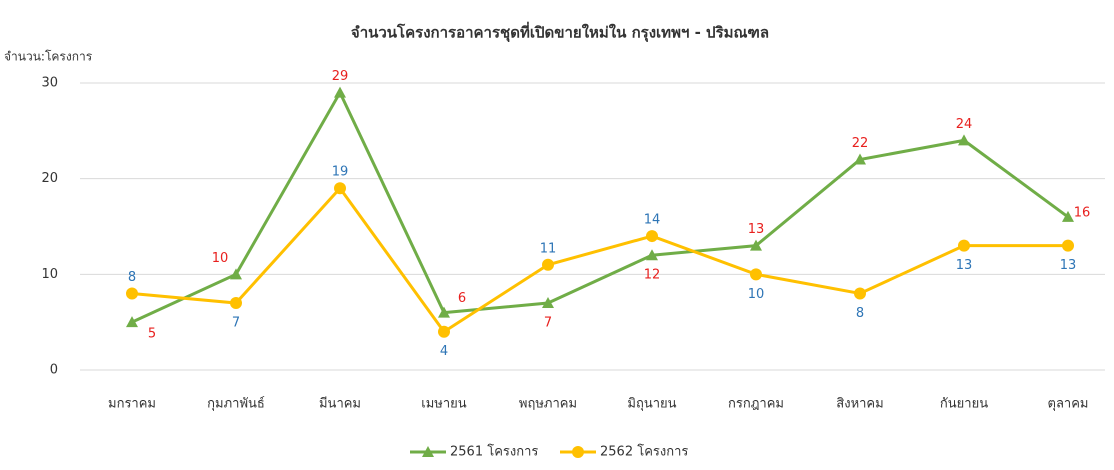  Describe the element at coordinates (462, 298) in the screenshot. I see `data-label: 6` at that location.